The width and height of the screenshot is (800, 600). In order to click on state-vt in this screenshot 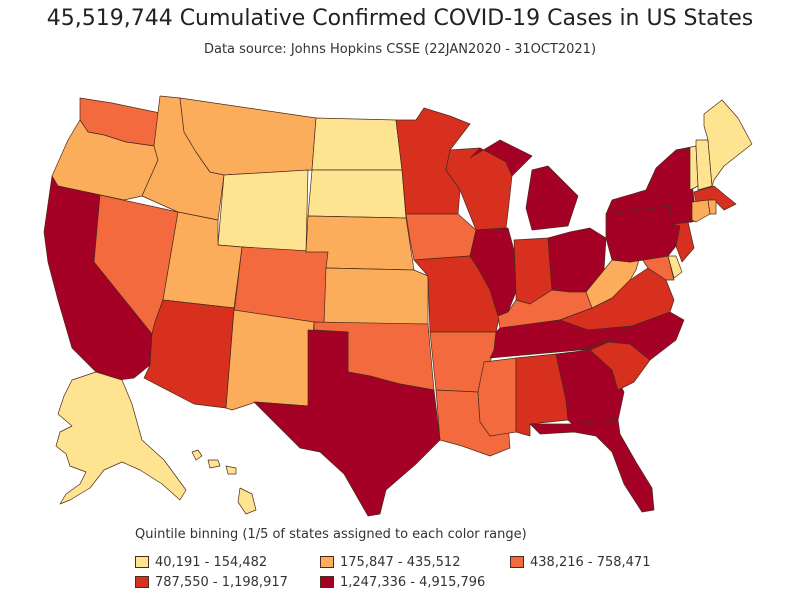, I will do `click(687, 168)`.